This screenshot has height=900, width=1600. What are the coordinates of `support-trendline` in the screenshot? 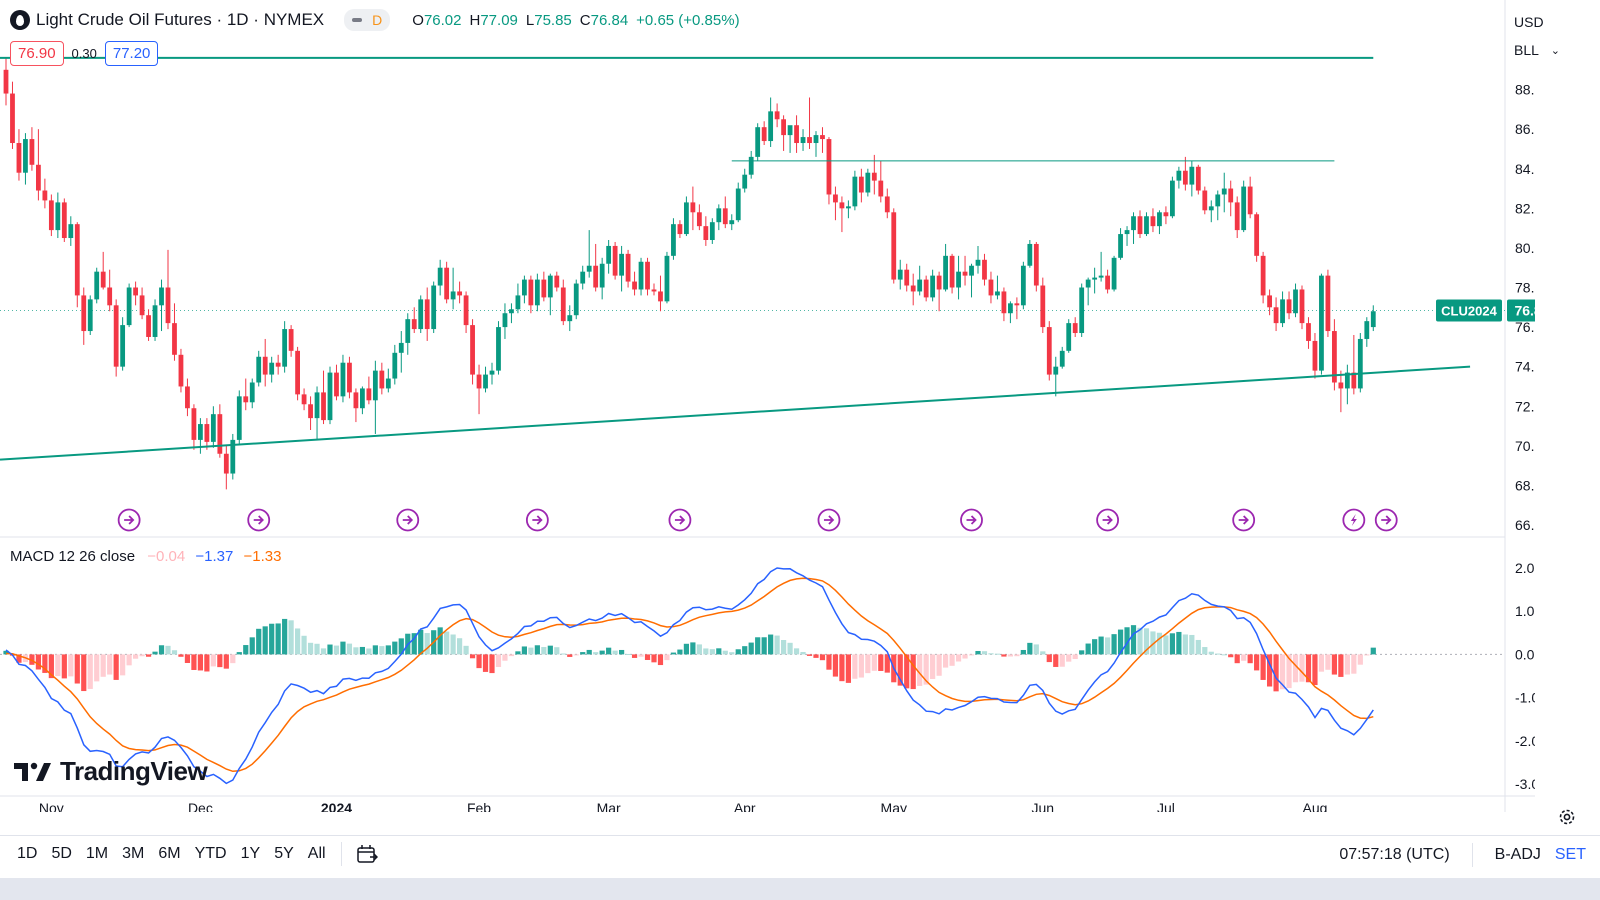 It's located at (735, 413).